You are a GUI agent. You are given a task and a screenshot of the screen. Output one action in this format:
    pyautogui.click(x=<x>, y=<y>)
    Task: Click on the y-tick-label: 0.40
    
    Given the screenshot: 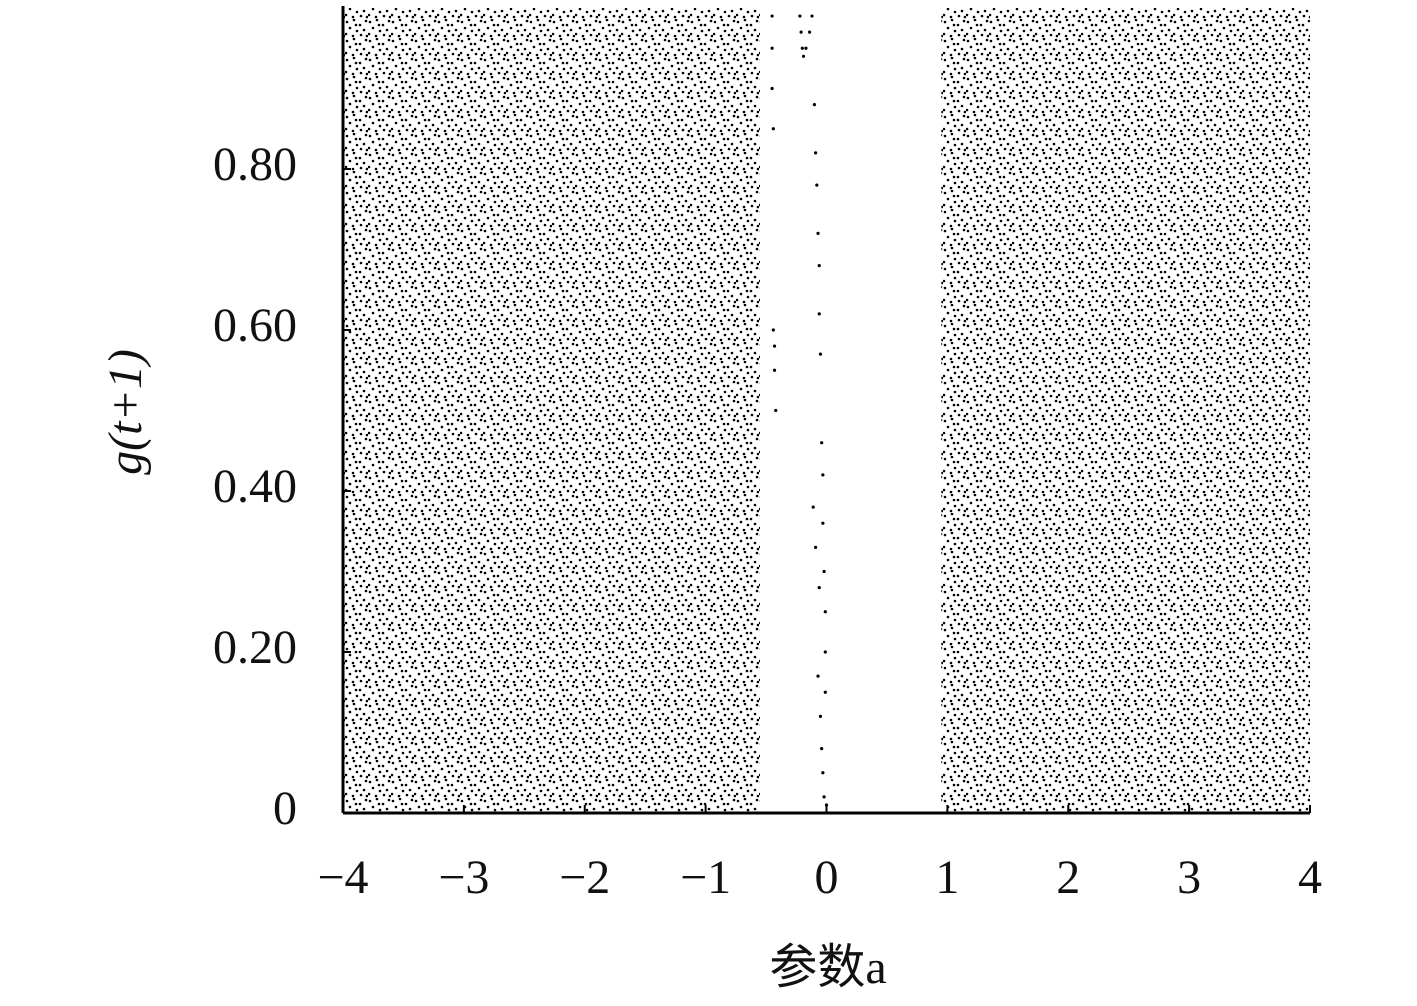 What is the action you would take?
    pyautogui.click(x=255, y=486)
    